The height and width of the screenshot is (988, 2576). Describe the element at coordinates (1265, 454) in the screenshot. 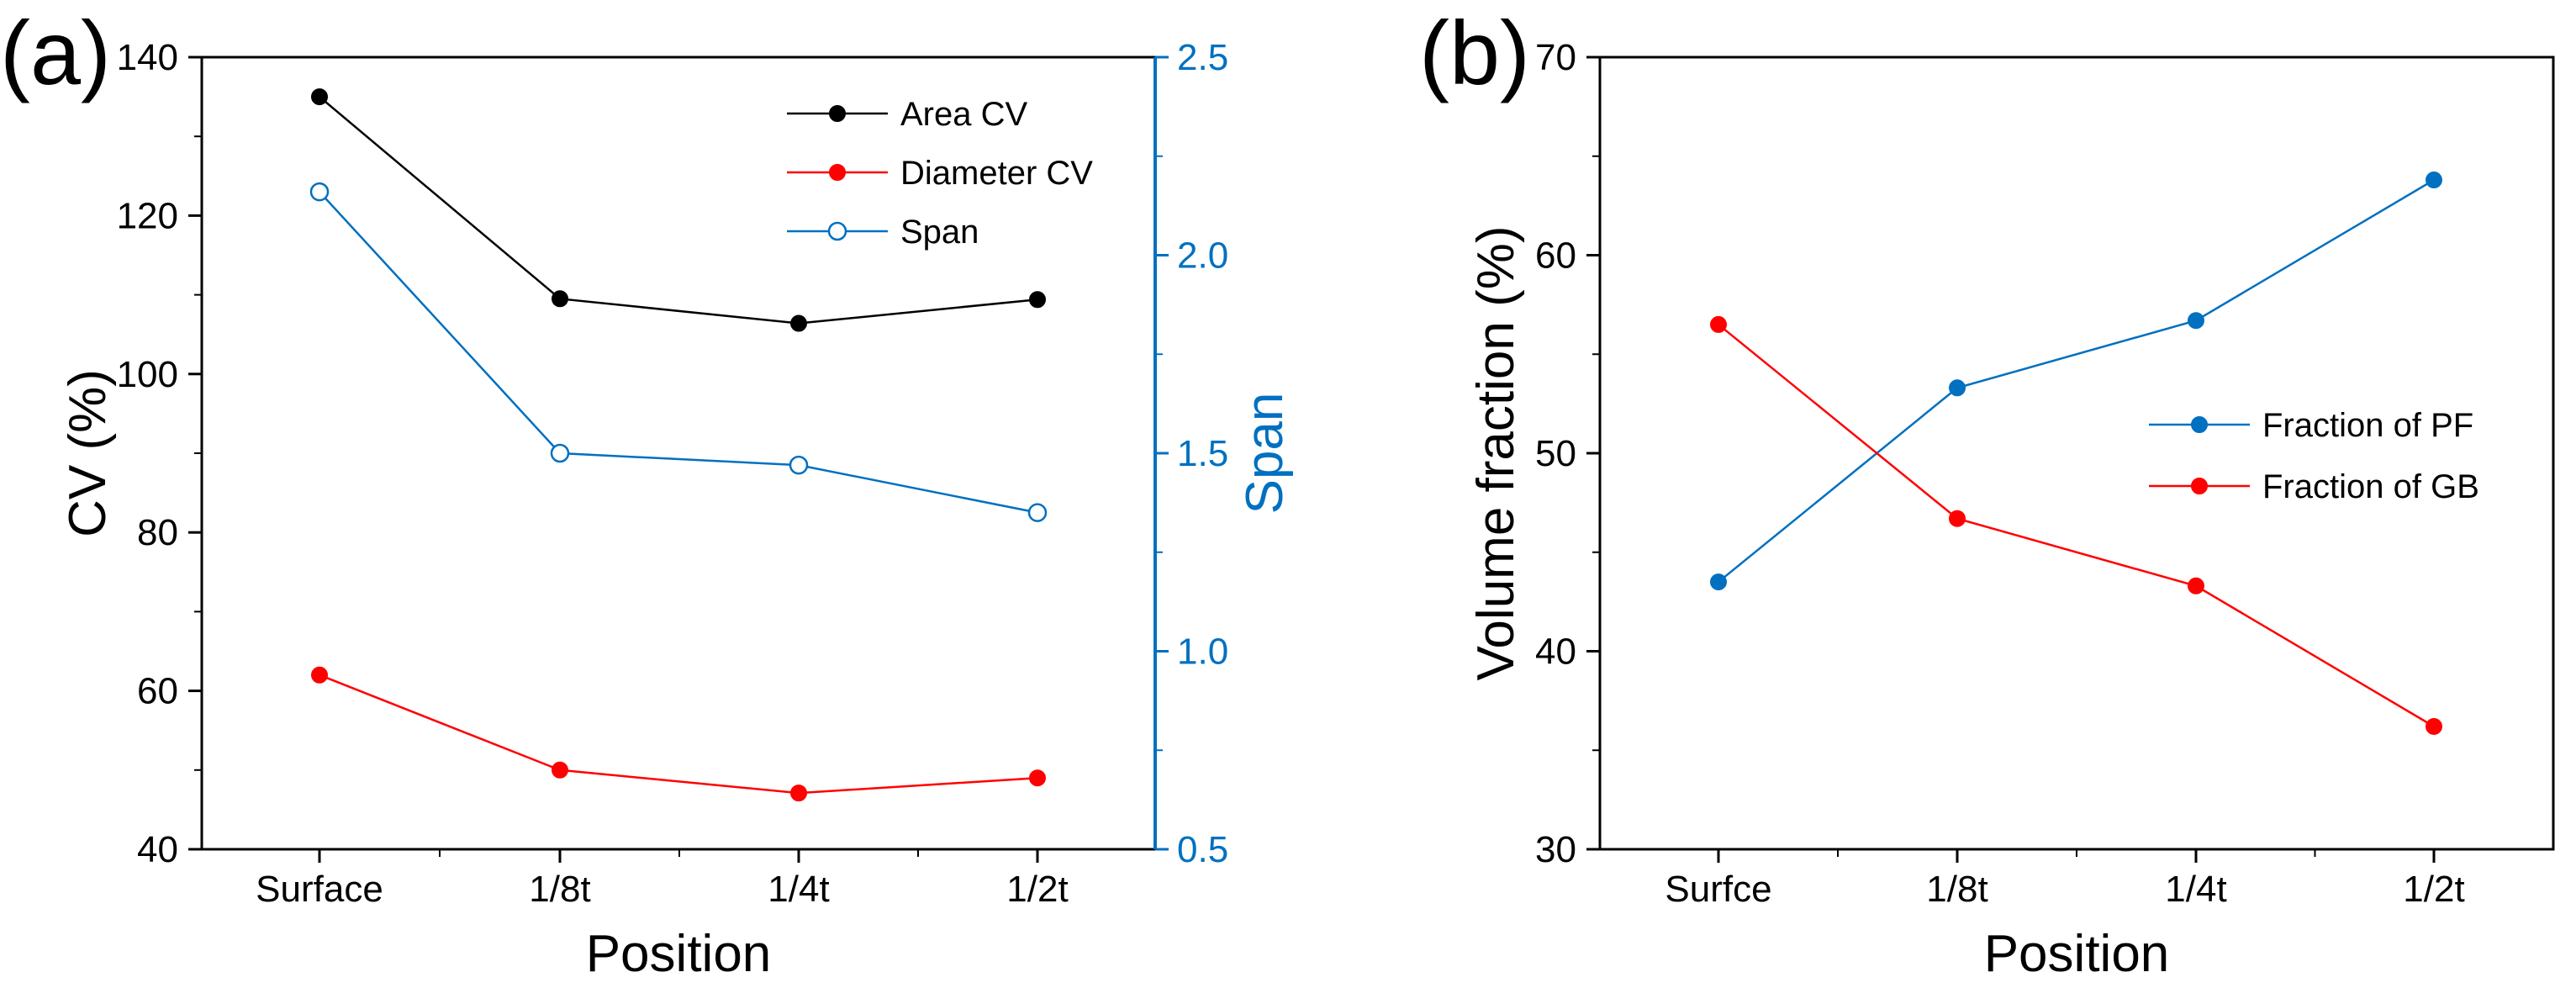

I see `y2-axis-title-a: Span` at that location.